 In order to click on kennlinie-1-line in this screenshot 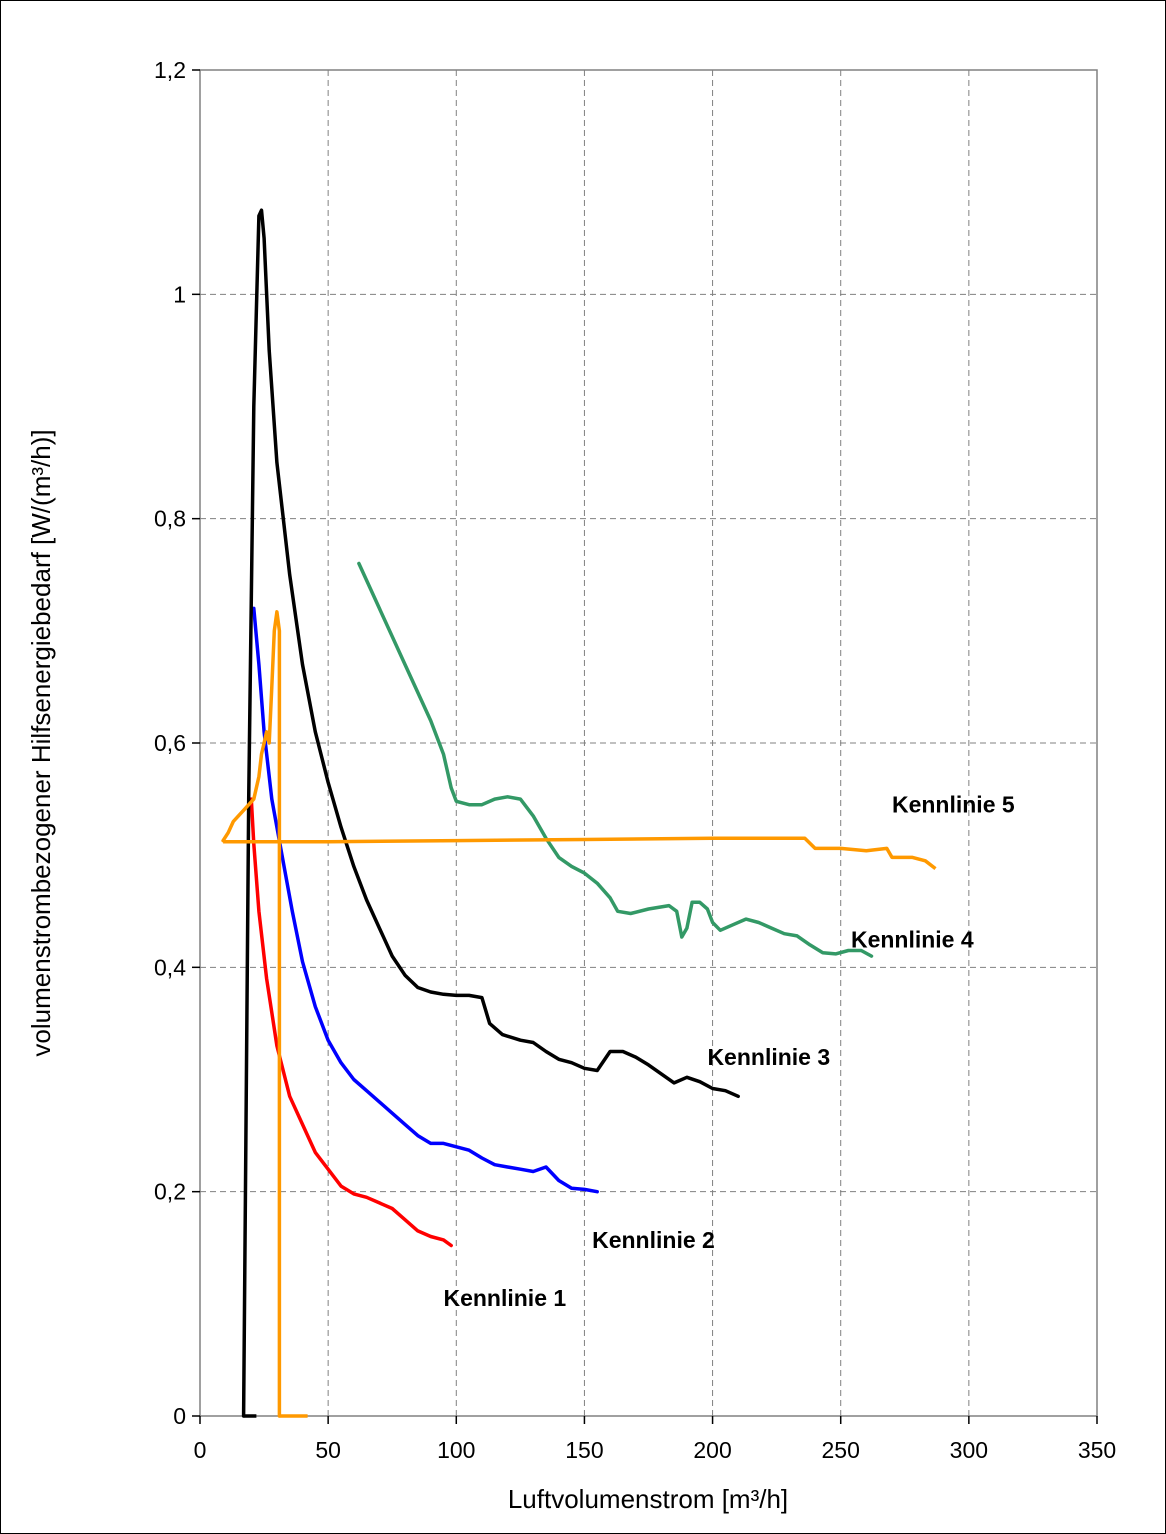, I will do `click(351, 1022)`.